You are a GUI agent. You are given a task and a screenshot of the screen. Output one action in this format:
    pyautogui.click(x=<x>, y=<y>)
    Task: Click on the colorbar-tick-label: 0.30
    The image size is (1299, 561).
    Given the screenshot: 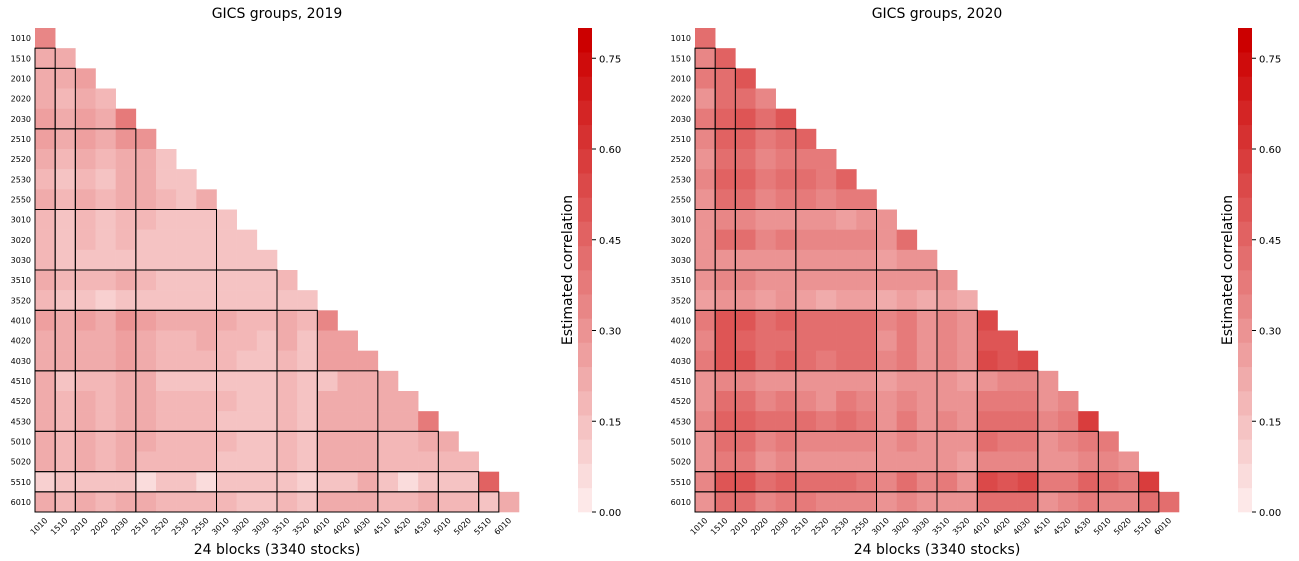 What is the action you would take?
    pyautogui.click(x=610, y=332)
    